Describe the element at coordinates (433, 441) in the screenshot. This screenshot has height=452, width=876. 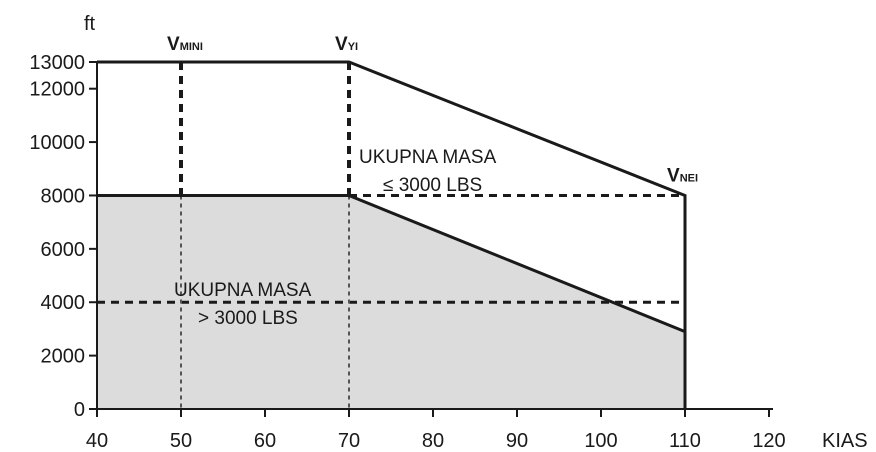
I see `x-tick-label: 80` at that location.